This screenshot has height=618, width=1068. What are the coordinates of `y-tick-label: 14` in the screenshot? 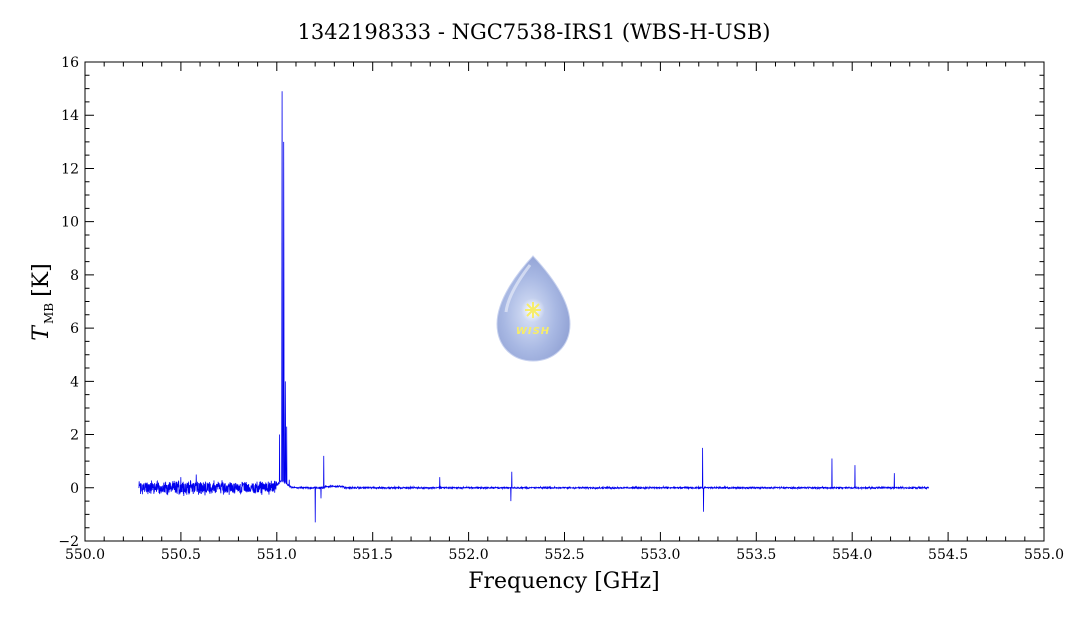 It's located at (70, 116).